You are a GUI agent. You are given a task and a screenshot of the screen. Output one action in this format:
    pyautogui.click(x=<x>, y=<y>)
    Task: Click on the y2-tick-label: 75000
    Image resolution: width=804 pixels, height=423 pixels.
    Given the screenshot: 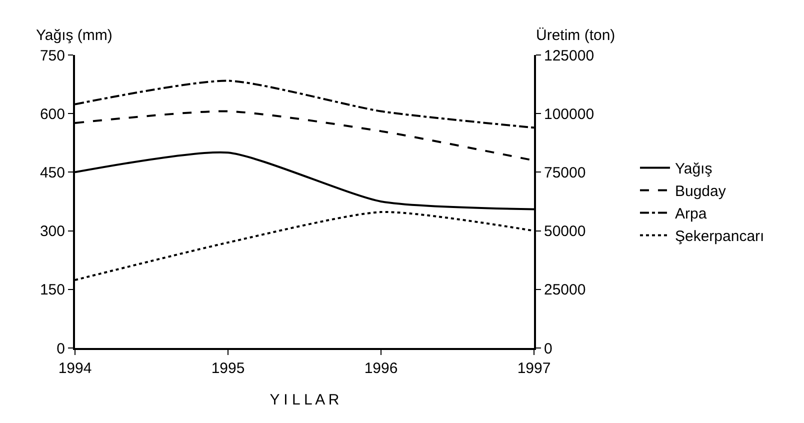 What is the action you would take?
    pyautogui.click(x=565, y=173)
    